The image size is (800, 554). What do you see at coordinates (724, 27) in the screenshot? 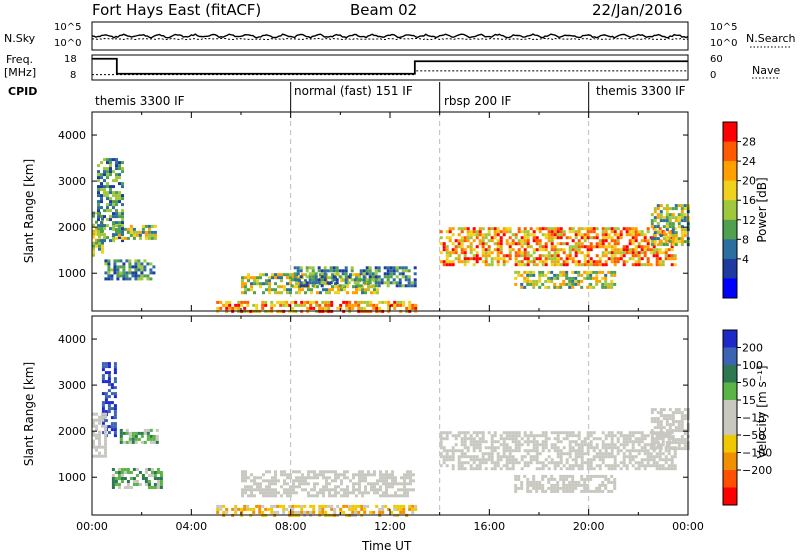
I see `nsearch-tick-high: 10^5` at bounding box center [724, 27].